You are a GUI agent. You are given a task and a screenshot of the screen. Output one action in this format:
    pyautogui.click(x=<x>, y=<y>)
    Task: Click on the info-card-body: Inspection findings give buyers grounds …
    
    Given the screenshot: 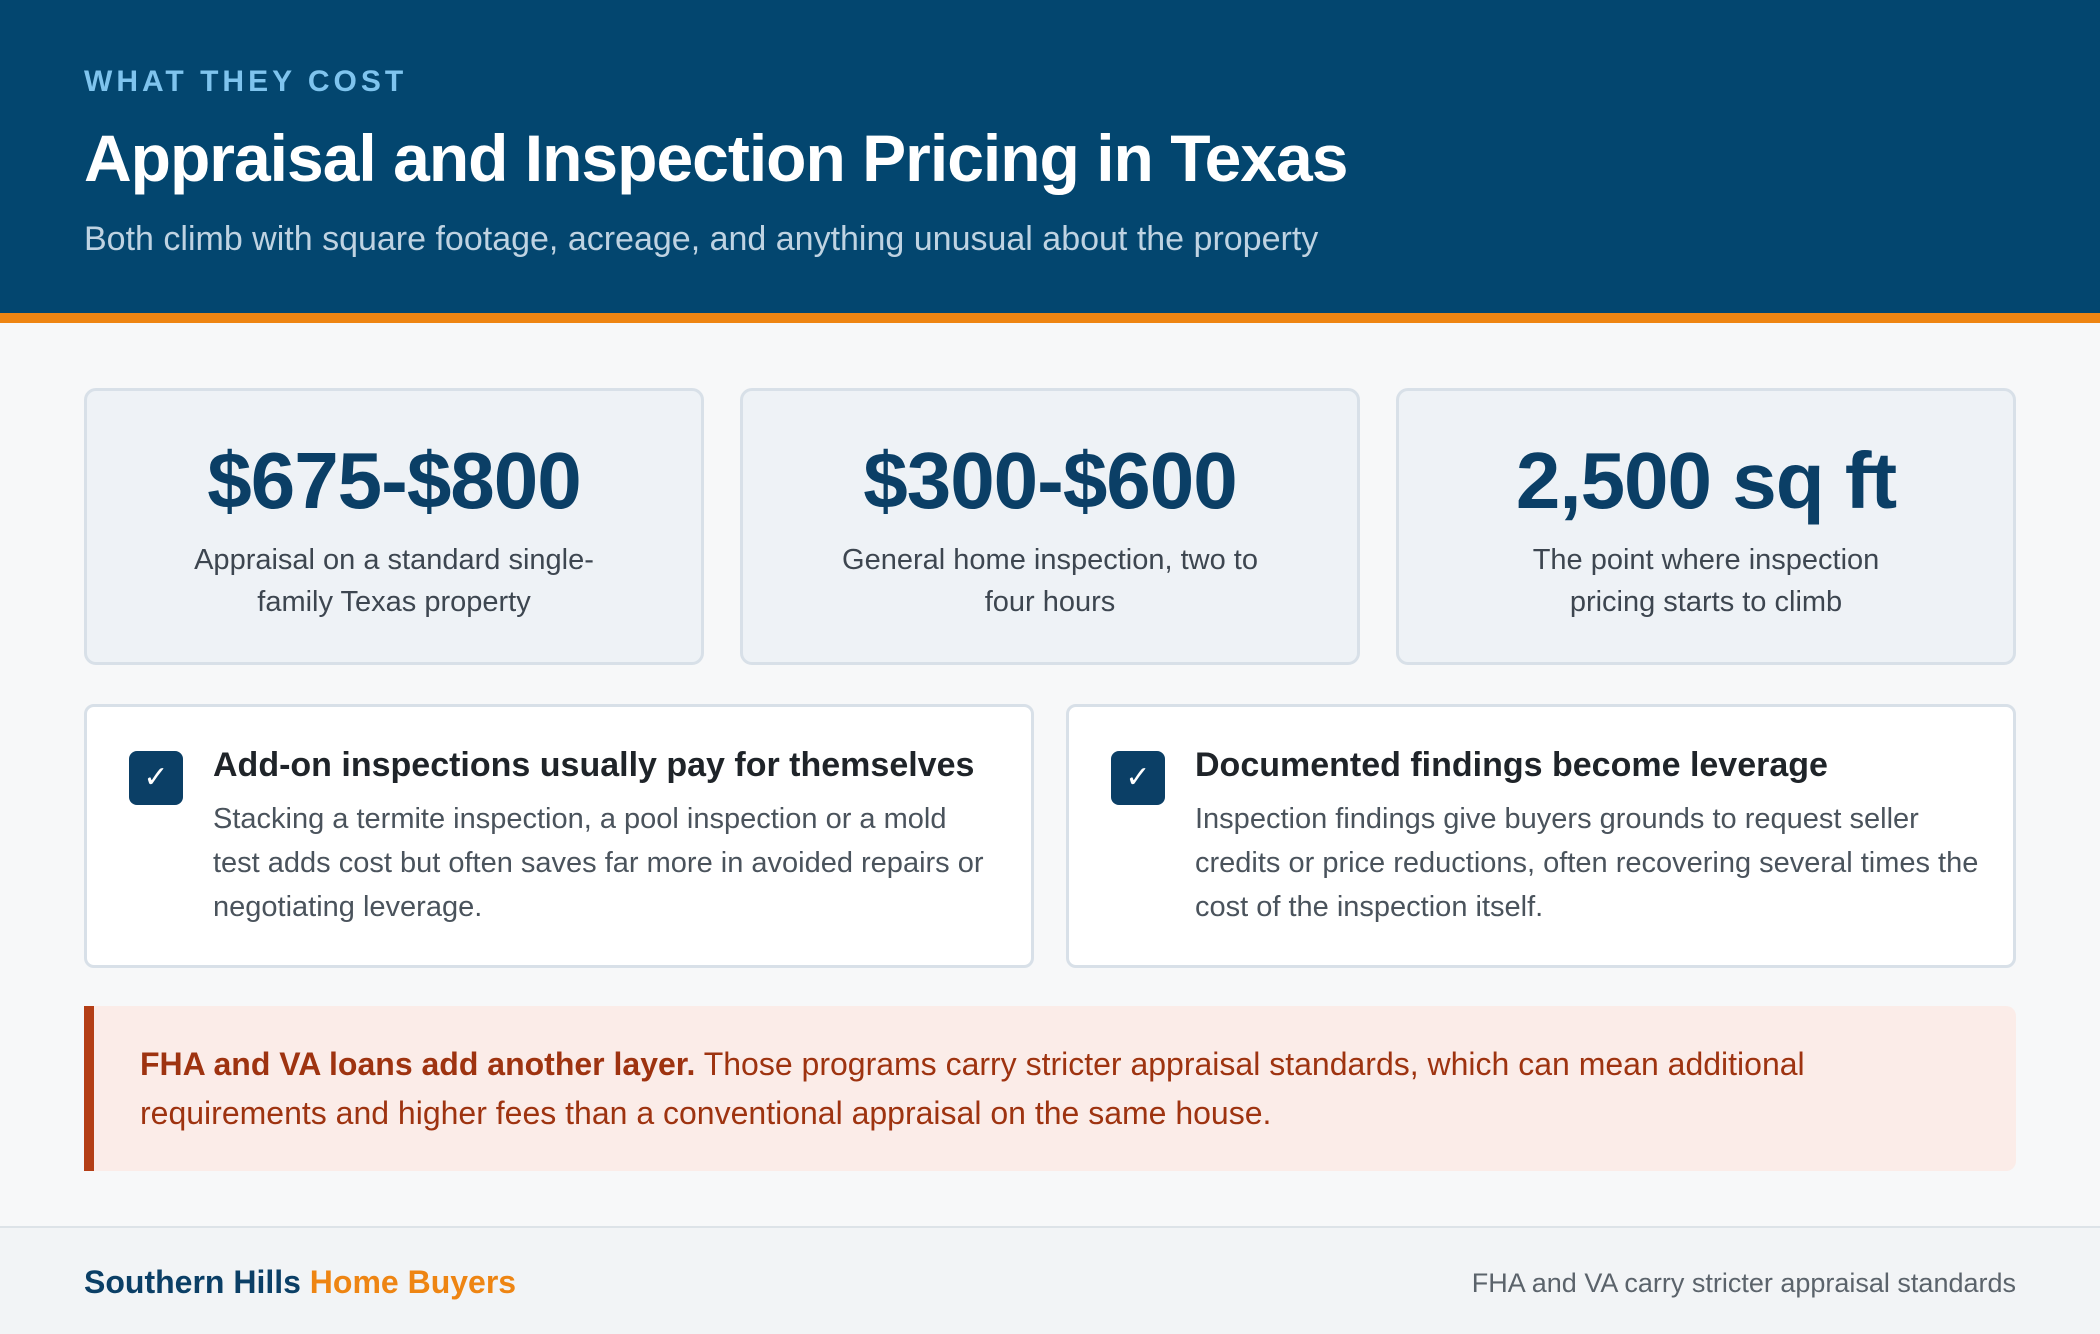 What is the action you would take?
    pyautogui.click(x=1587, y=863)
    